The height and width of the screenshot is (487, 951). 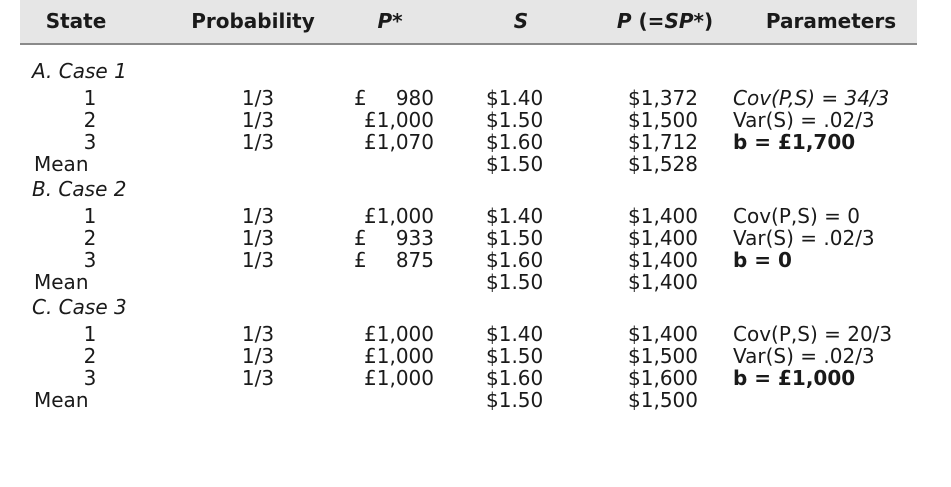 What do you see at coordinates (79, 307) in the screenshot?
I see `section-label-case-3: C. Case 3` at bounding box center [79, 307].